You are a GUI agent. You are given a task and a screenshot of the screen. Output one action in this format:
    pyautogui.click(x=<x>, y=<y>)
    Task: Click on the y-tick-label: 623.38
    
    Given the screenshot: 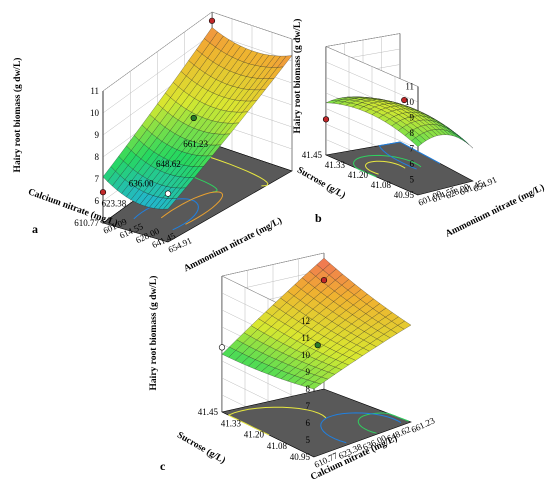 What is the action you would take?
    pyautogui.click(x=114, y=203)
    